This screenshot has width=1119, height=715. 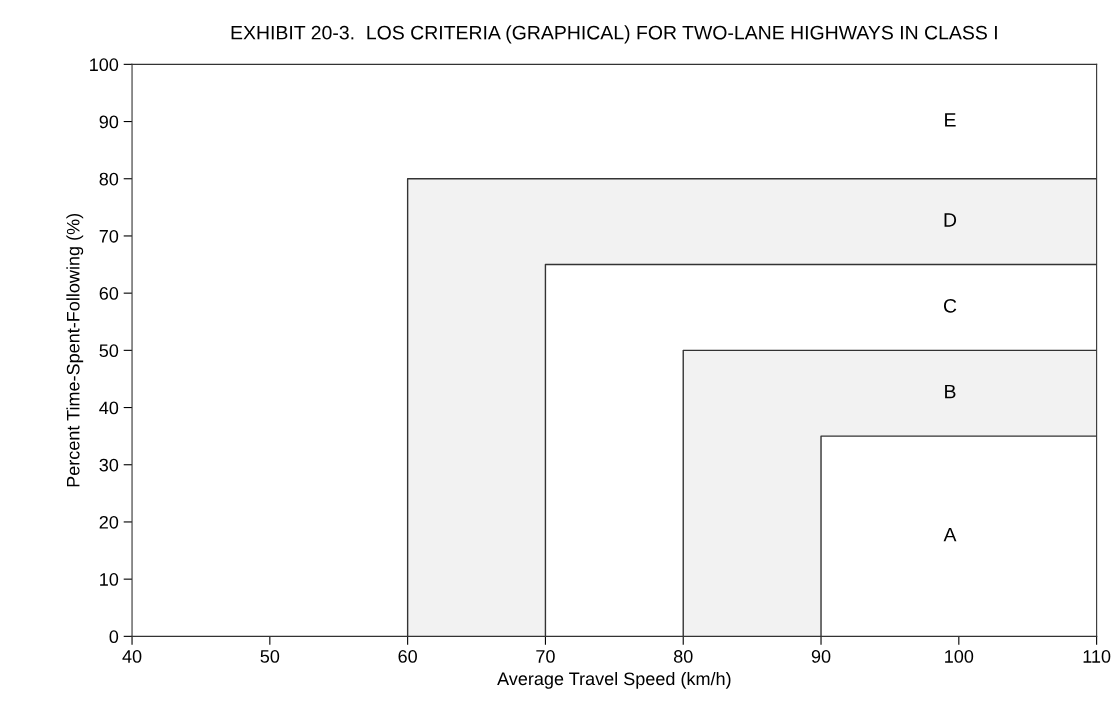 What do you see at coordinates (109, 465) in the screenshot?
I see `y-tick-label: 30` at bounding box center [109, 465].